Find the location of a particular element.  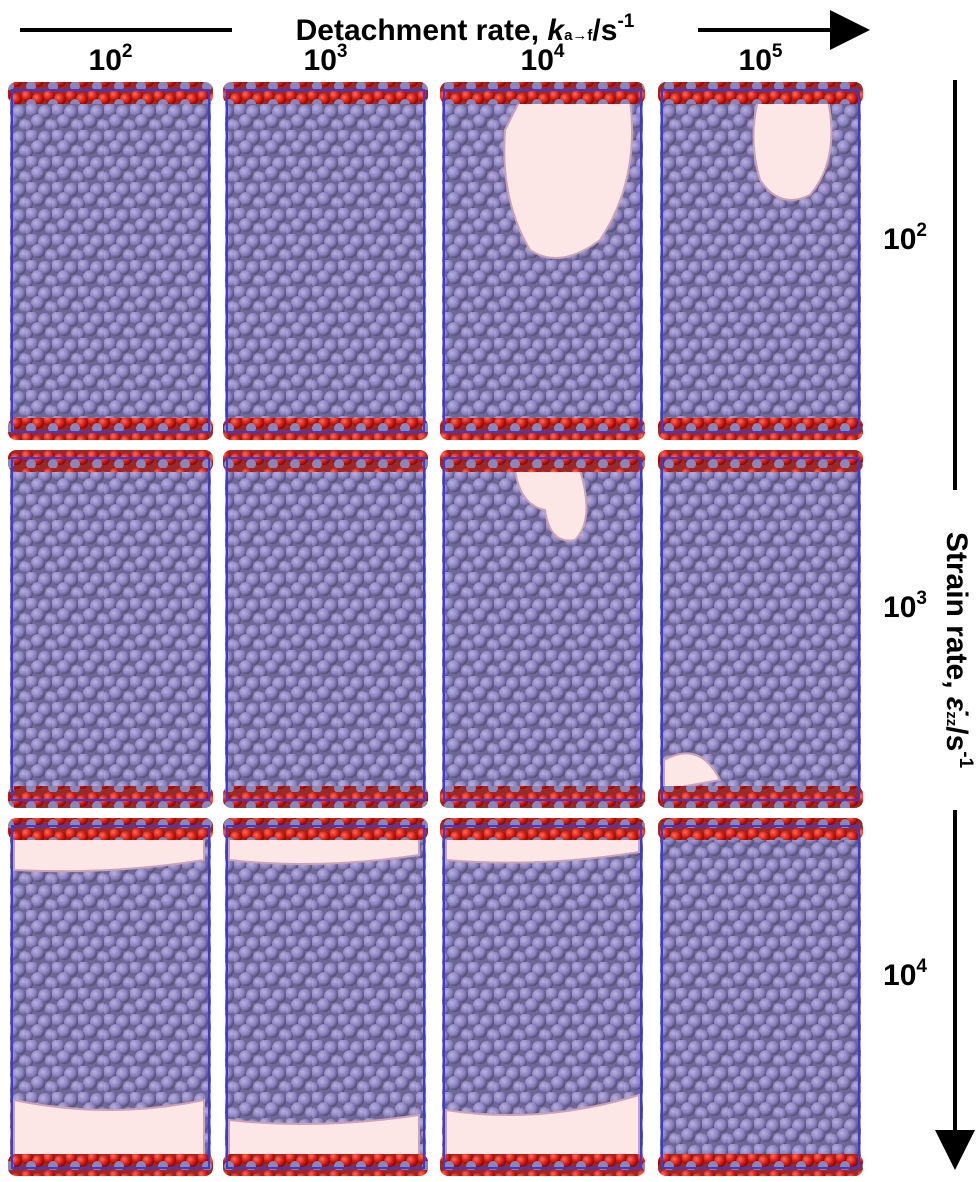

scale-label: 10⁵ is located at coordinates (761, 59).